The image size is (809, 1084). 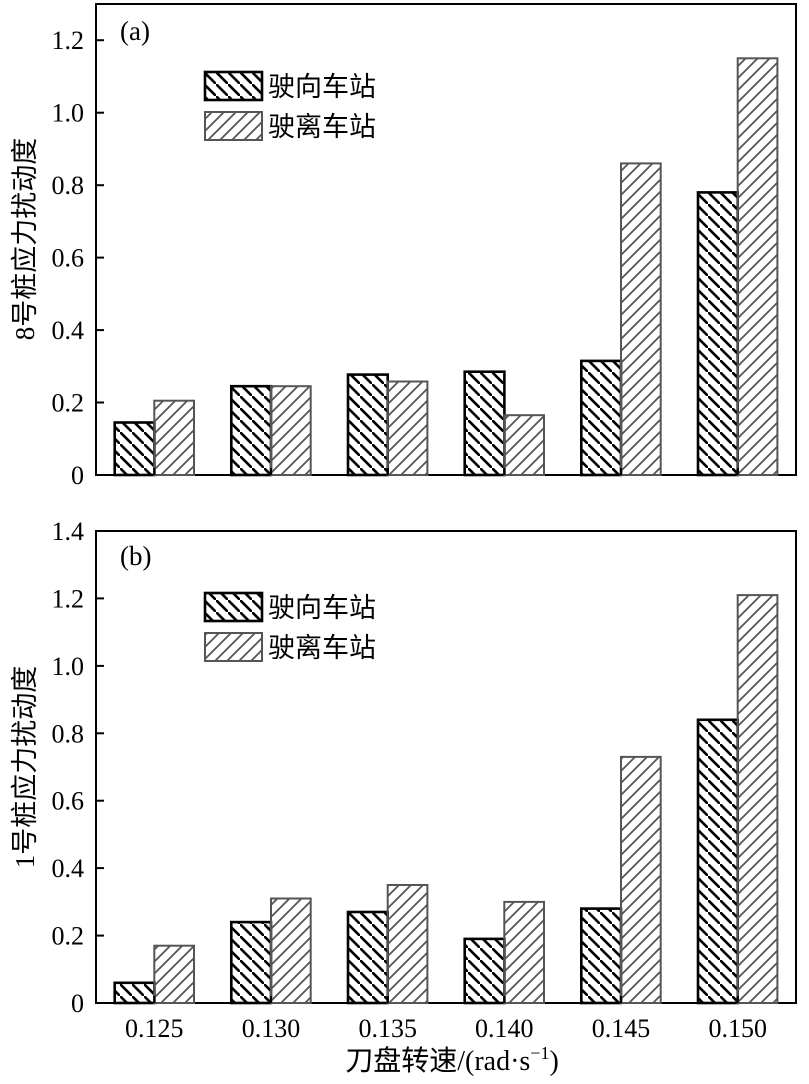 I want to click on legend-b: 驶向车站 驶离车站, so click(x=289, y=627).